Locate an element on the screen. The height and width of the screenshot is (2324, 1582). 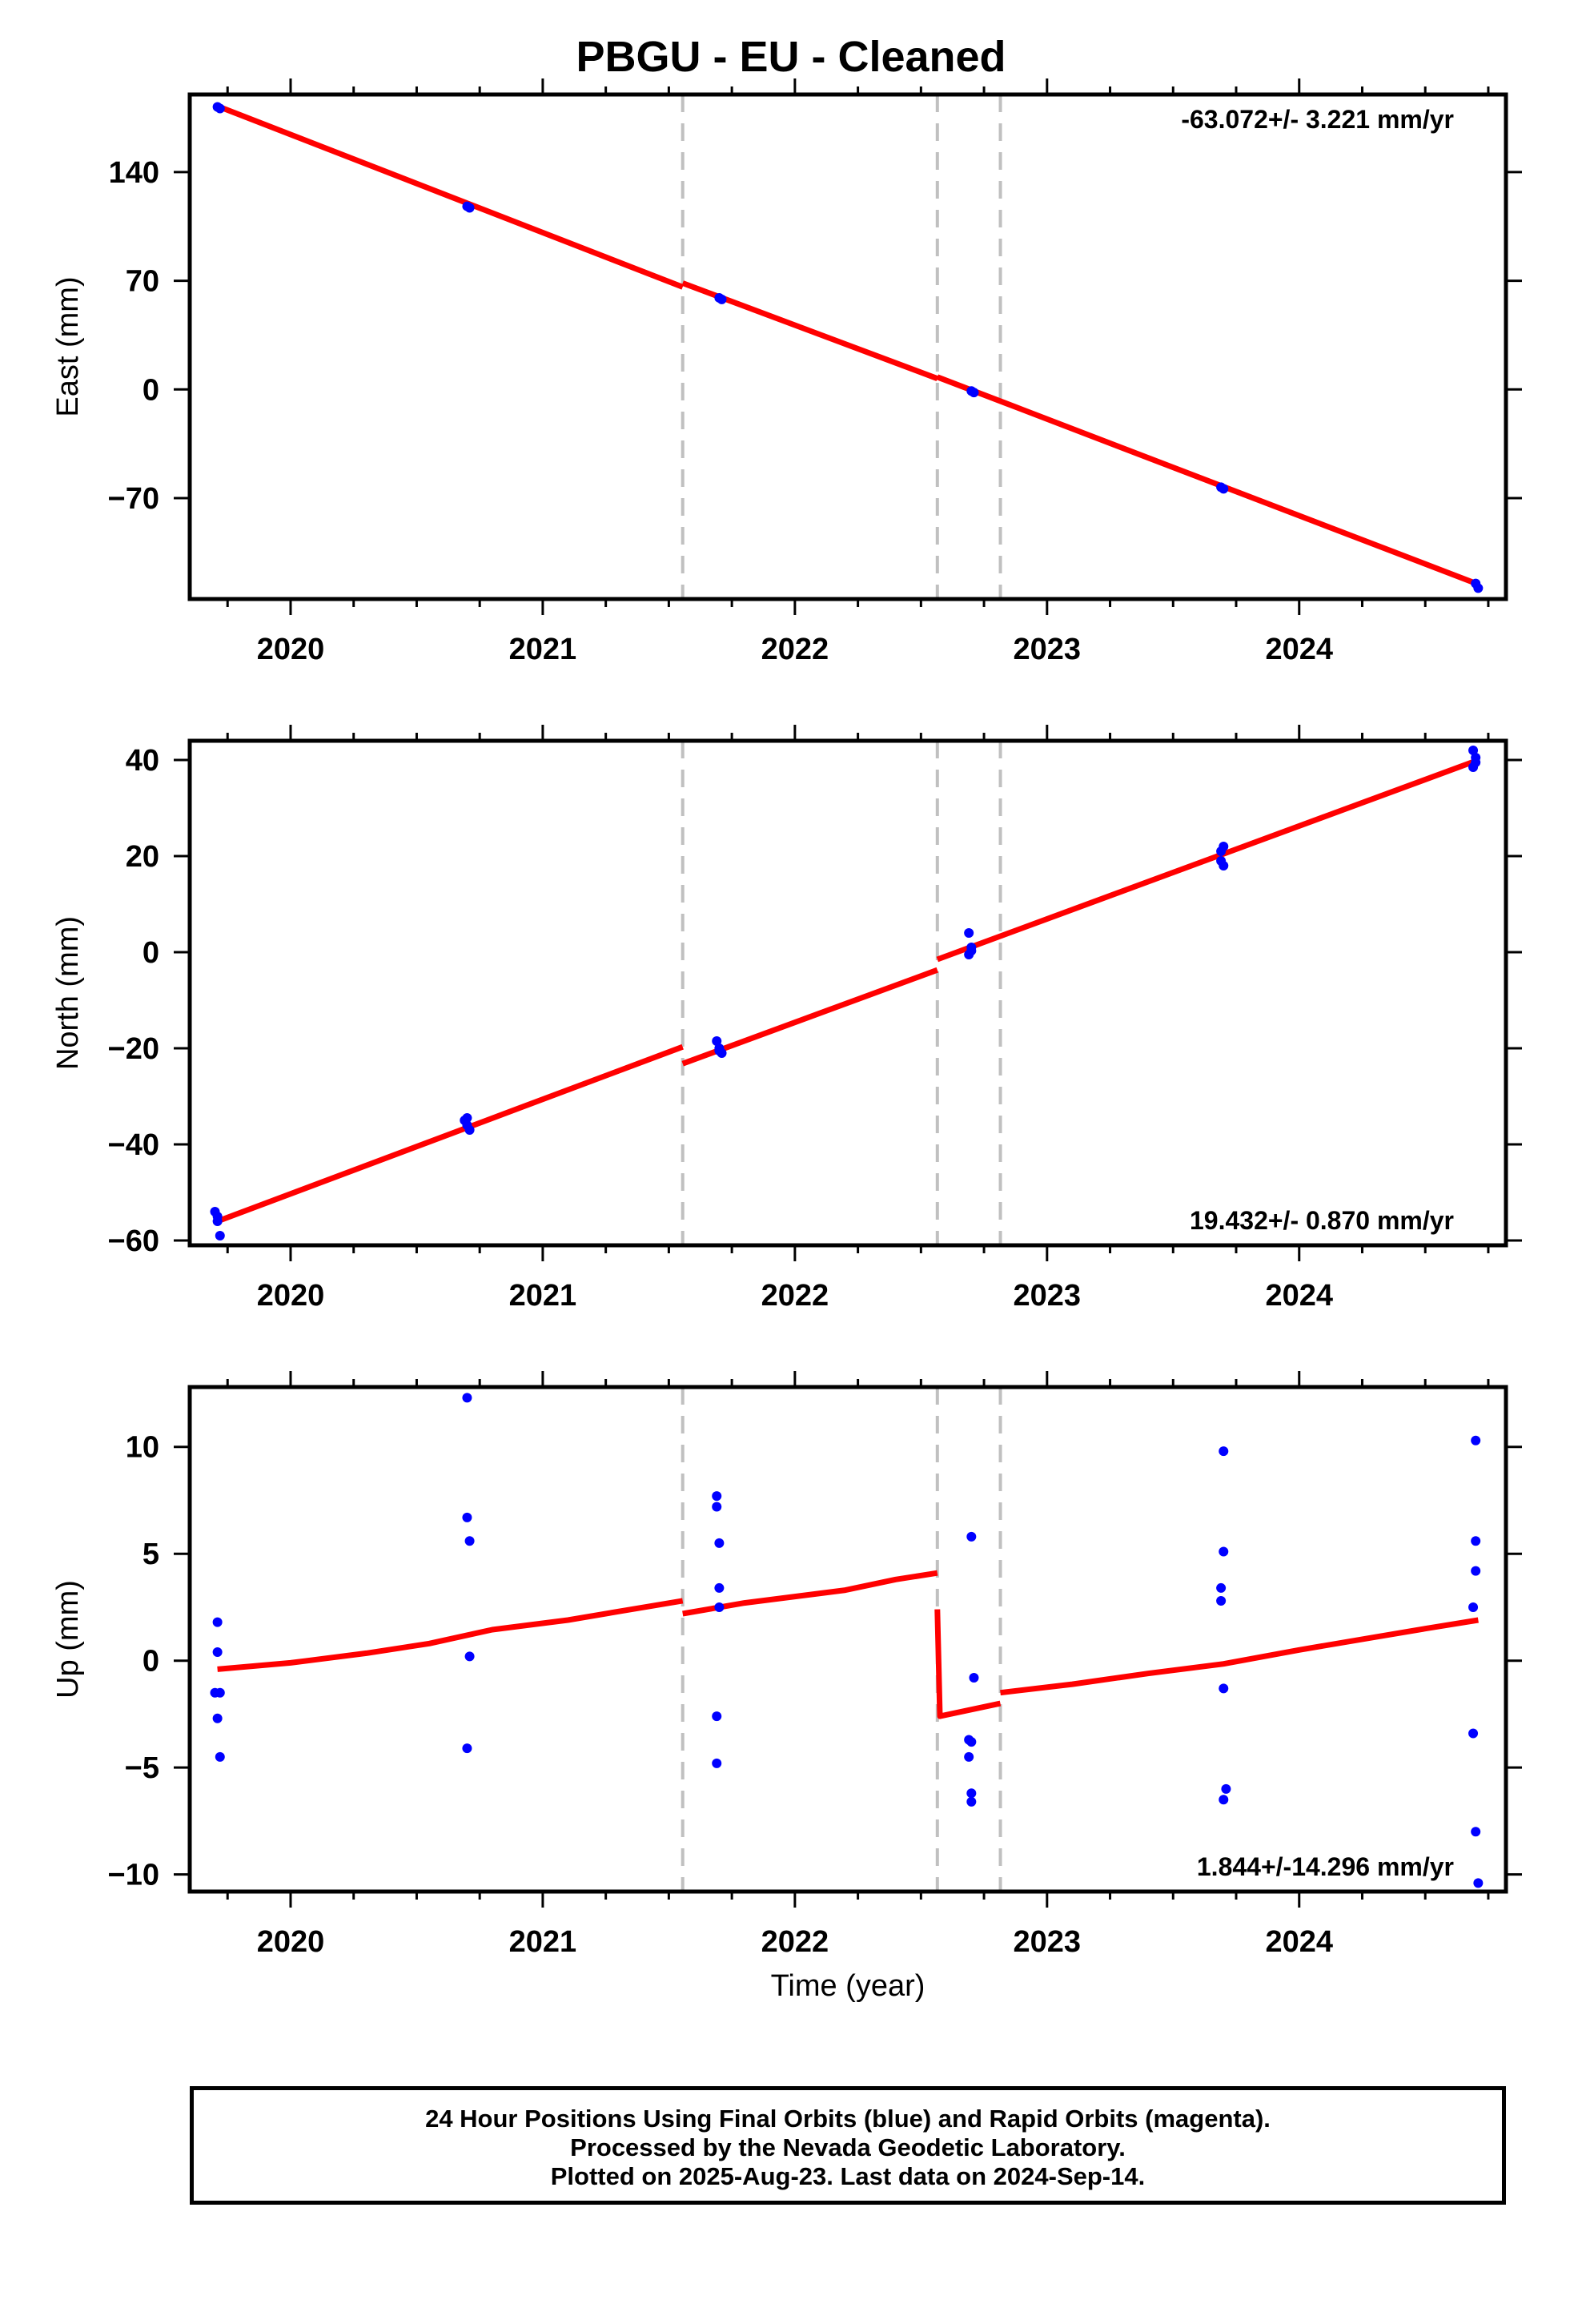
panel-3-x-tick-label: 2022 is located at coordinates (795, 1942).